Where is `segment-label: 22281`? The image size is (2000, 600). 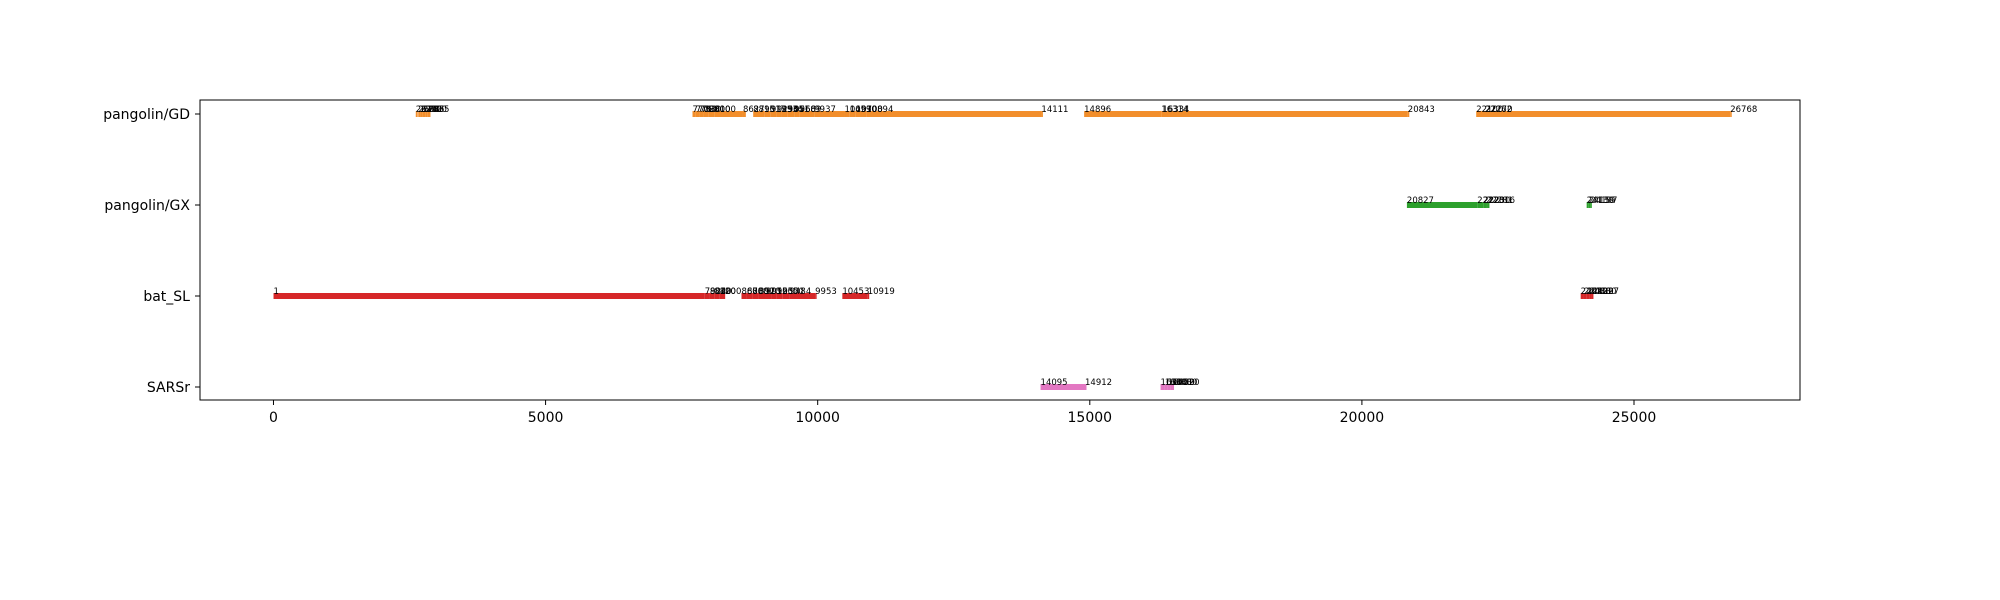
segment-label: 22281 is located at coordinates (1499, 201).